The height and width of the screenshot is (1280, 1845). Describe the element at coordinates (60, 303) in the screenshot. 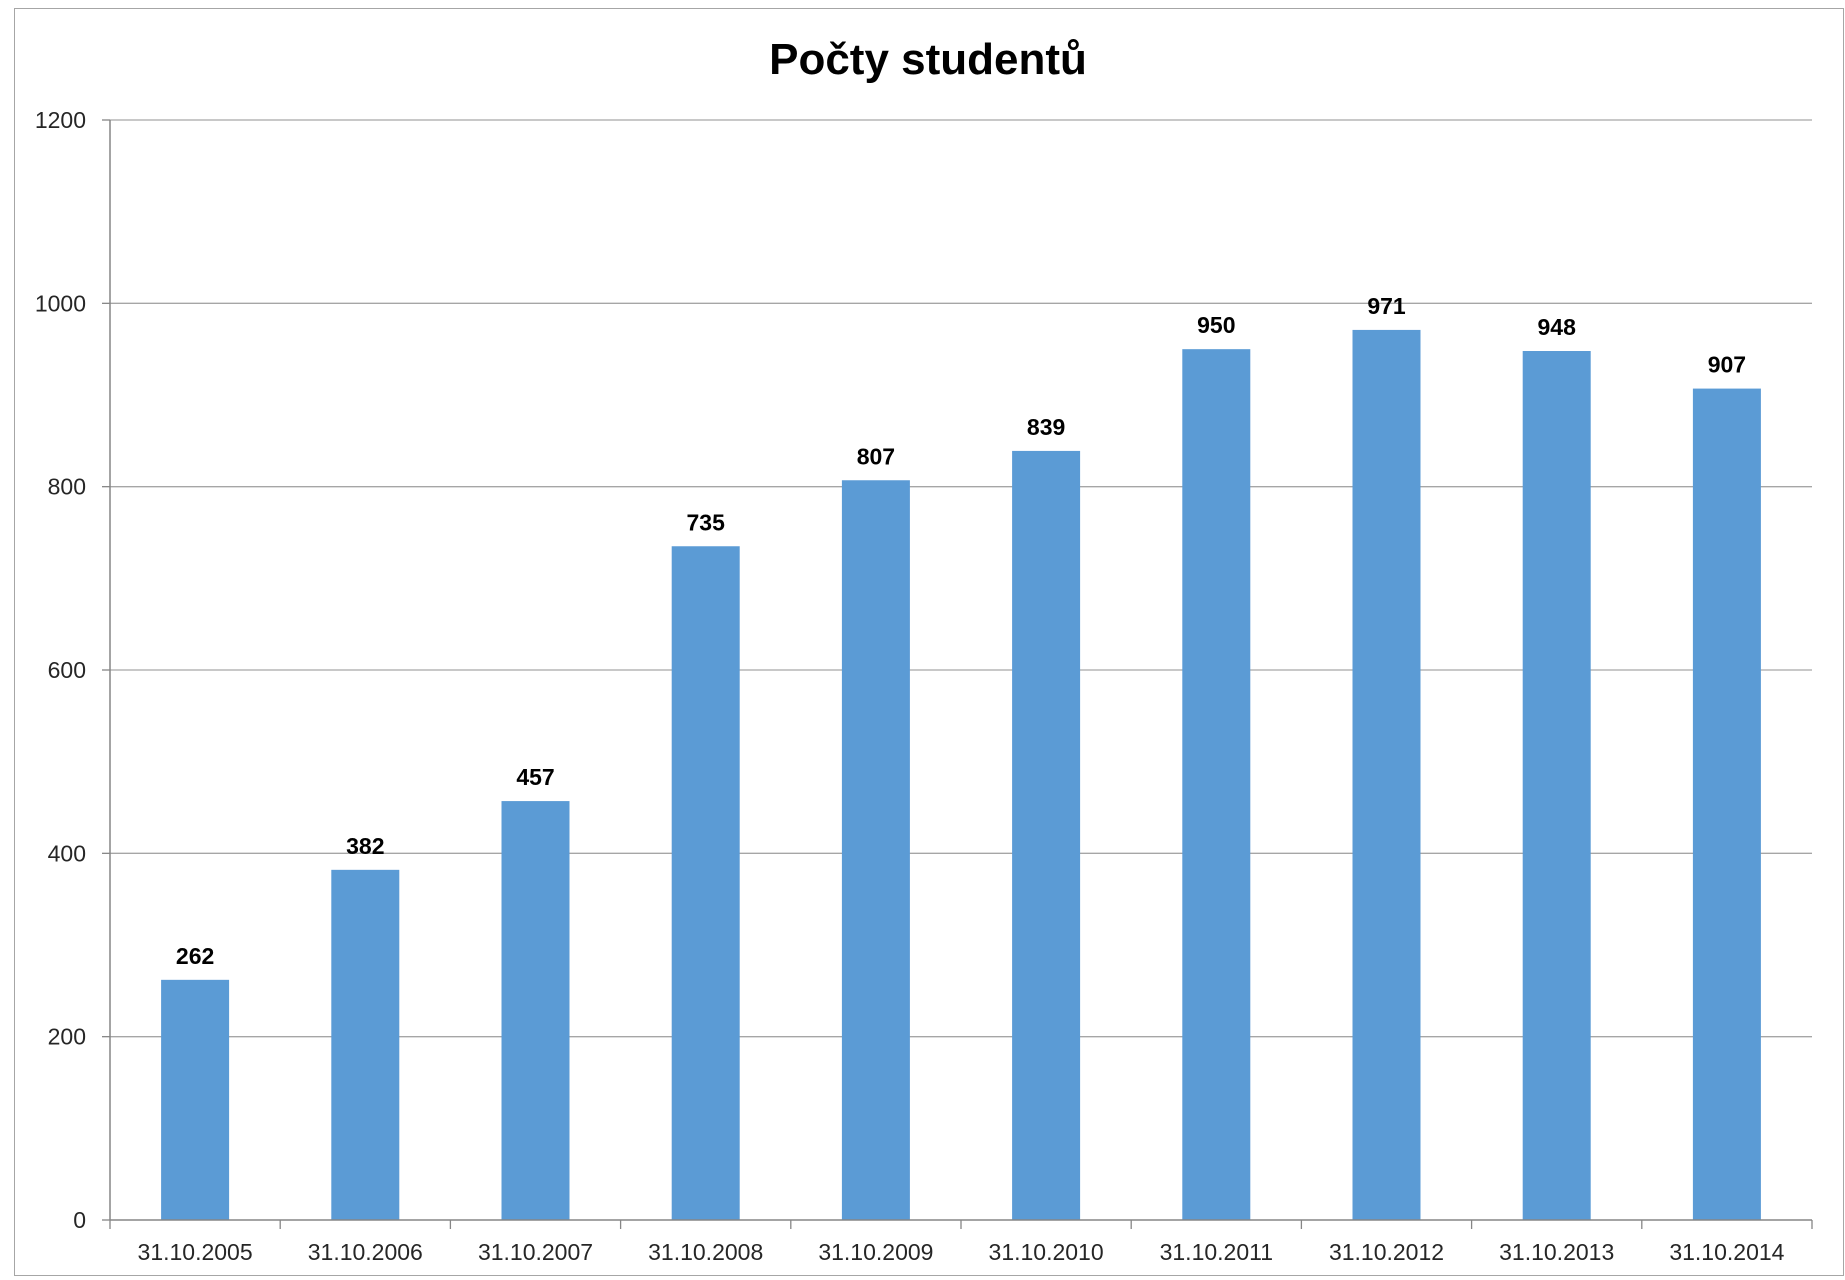

I see `y-tick-label: 1000` at that location.